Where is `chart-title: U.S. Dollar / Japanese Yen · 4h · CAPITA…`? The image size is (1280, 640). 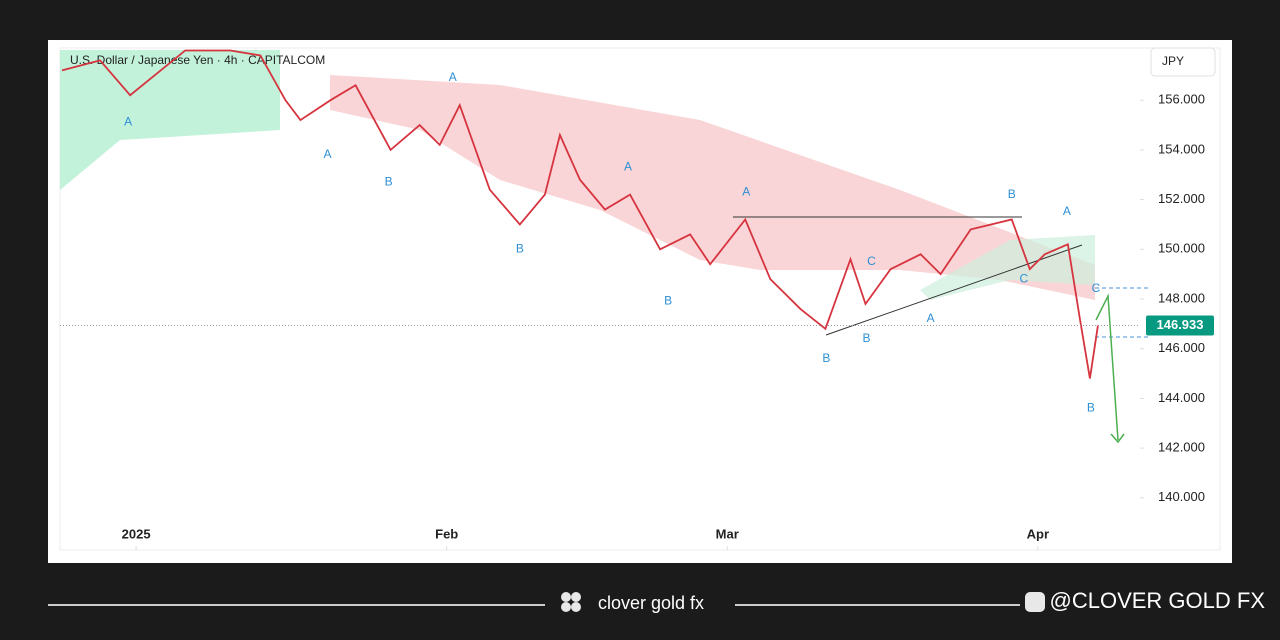 chart-title: U.S. Dollar / Japanese Yen · 4h · CAPITA… is located at coordinates (197, 60).